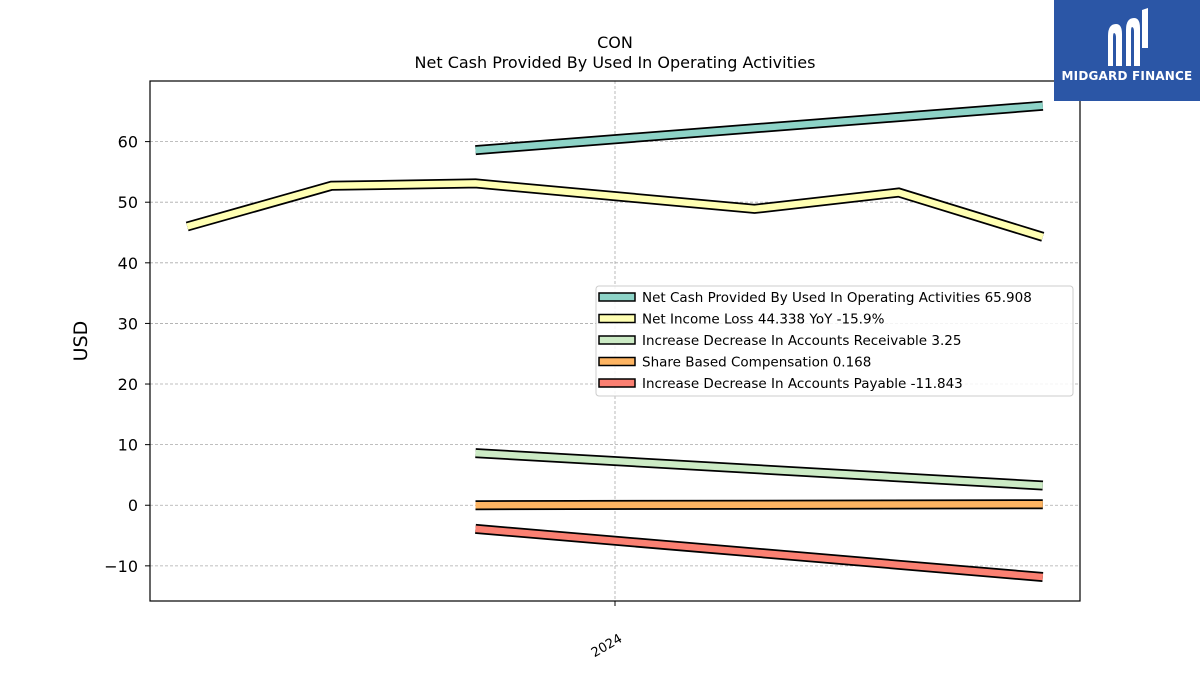  I want to click on legend-label: Share Based Compensation 0.168, so click(756, 363).